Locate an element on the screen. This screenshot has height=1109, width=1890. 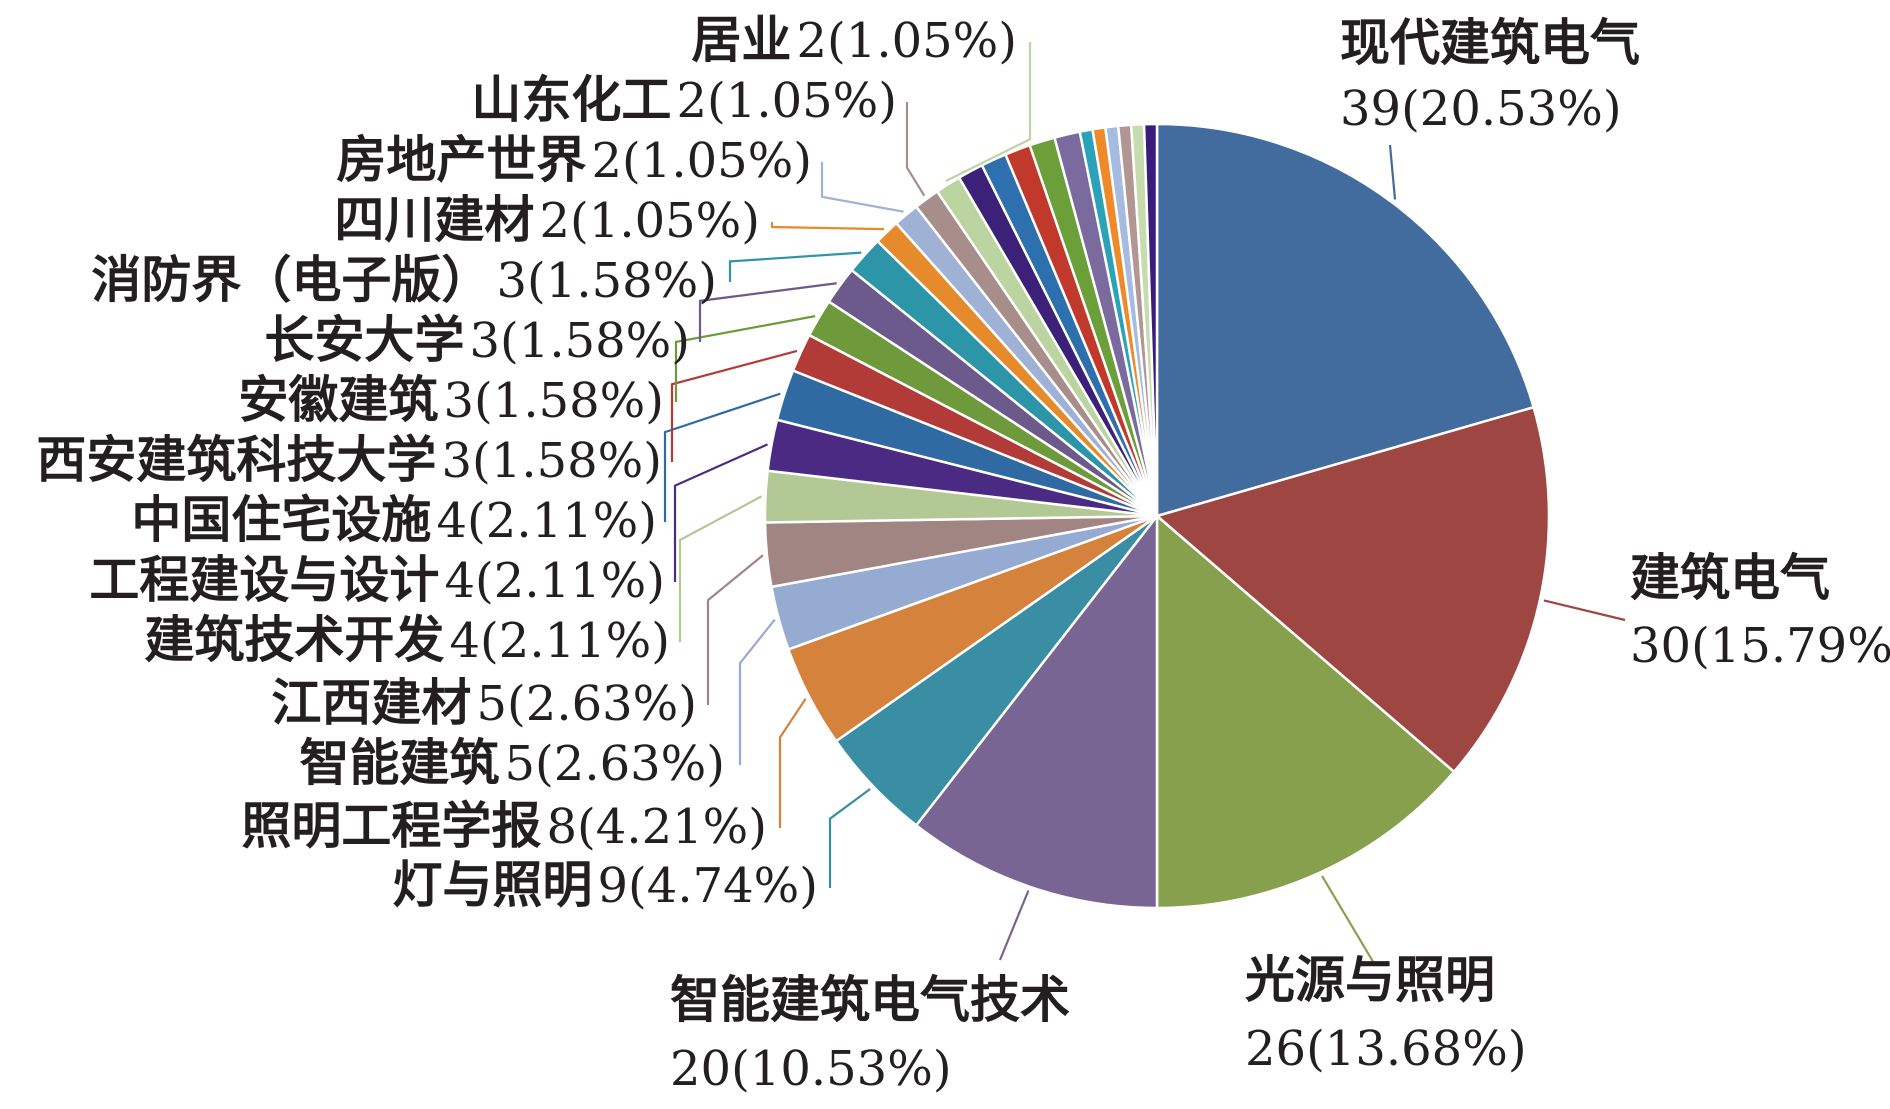
slice-label: 长安大学 3(1.58%) is located at coordinates (477, 339).